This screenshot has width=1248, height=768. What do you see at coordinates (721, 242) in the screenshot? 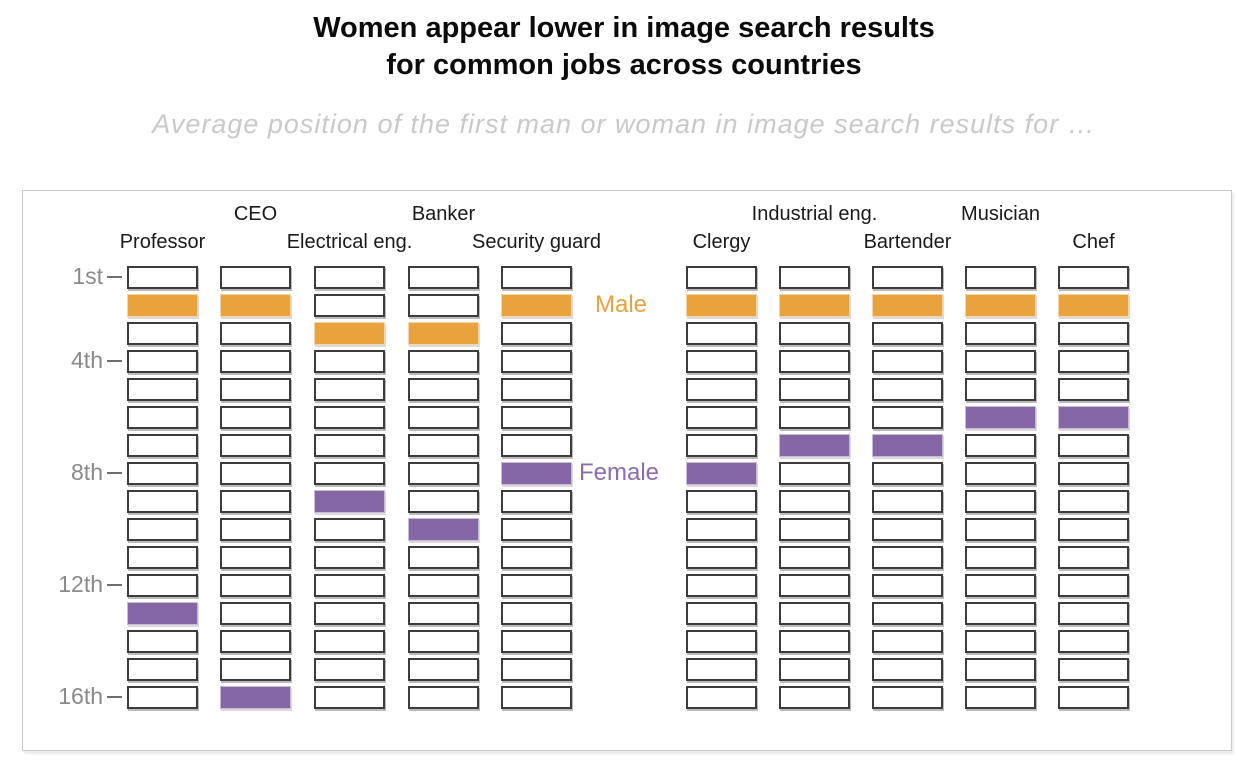
I see `job-label: Clergy` at bounding box center [721, 242].